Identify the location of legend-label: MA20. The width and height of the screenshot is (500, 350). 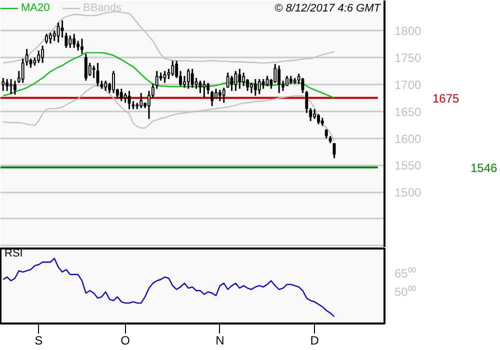
(35, 8).